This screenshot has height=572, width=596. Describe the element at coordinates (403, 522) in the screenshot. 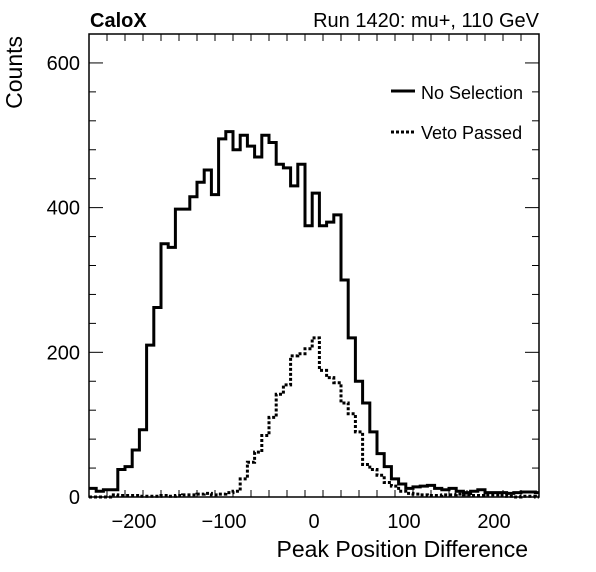

I see `x-tick-label: 100` at that location.